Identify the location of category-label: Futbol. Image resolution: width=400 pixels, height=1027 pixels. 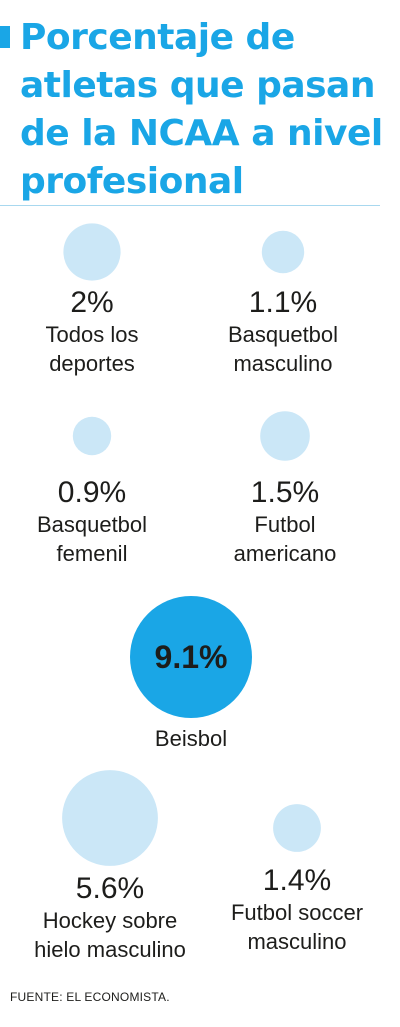
(284, 524).